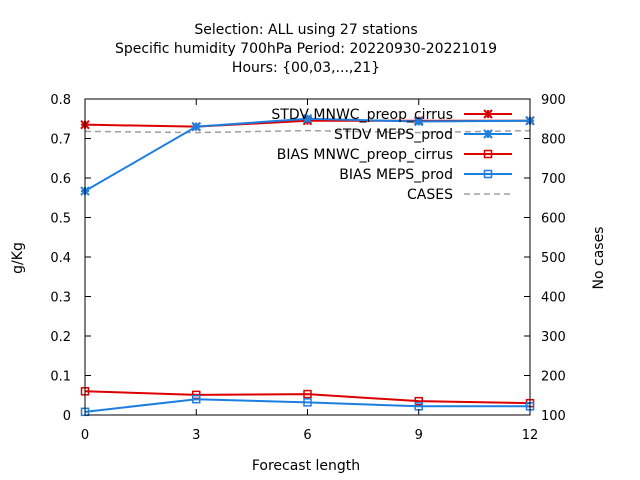 The width and height of the screenshot is (640, 480). What do you see at coordinates (553, 377) in the screenshot?
I see `y2-tick-label: 200` at bounding box center [553, 377].